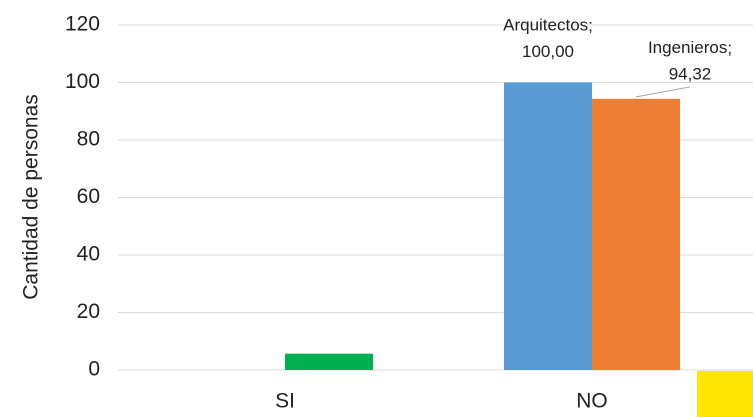  Describe the element at coordinates (690, 73) in the screenshot. I see `data-label: 94,32` at that location.